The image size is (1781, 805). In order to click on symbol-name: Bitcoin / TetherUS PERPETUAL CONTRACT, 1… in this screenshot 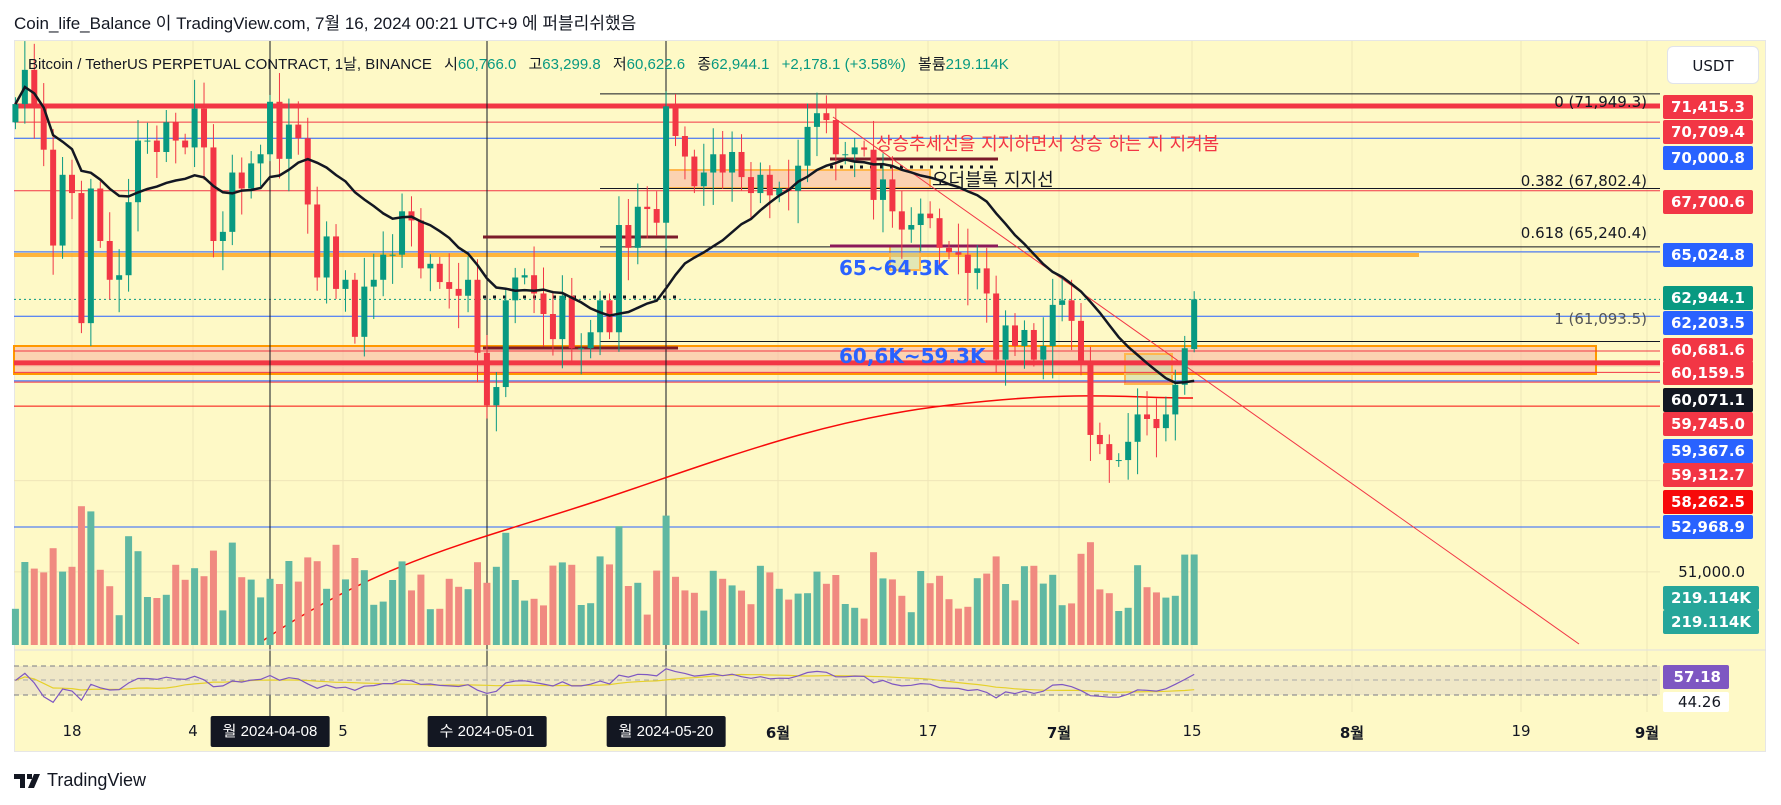, I will do `click(230, 64)`.